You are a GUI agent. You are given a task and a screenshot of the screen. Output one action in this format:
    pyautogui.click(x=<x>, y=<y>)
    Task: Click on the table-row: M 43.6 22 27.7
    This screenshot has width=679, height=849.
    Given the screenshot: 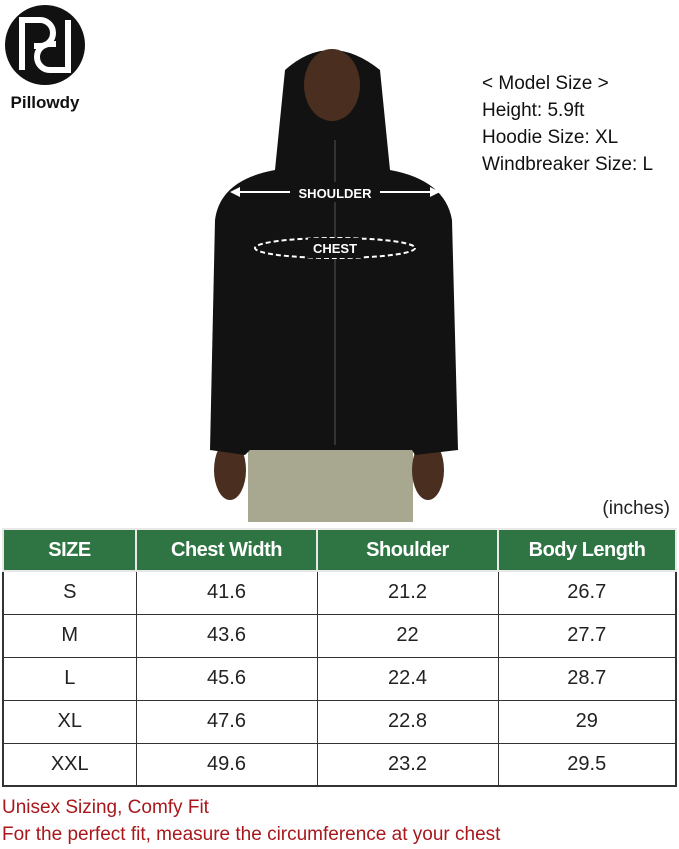 What is the action you would take?
    pyautogui.click(x=339, y=635)
    